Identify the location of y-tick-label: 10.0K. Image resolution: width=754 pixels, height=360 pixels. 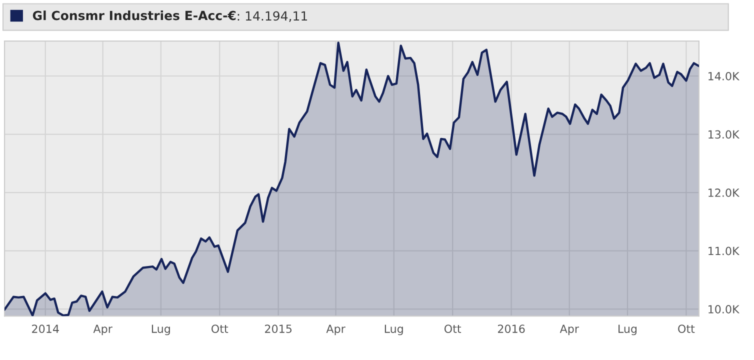
(724, 309).